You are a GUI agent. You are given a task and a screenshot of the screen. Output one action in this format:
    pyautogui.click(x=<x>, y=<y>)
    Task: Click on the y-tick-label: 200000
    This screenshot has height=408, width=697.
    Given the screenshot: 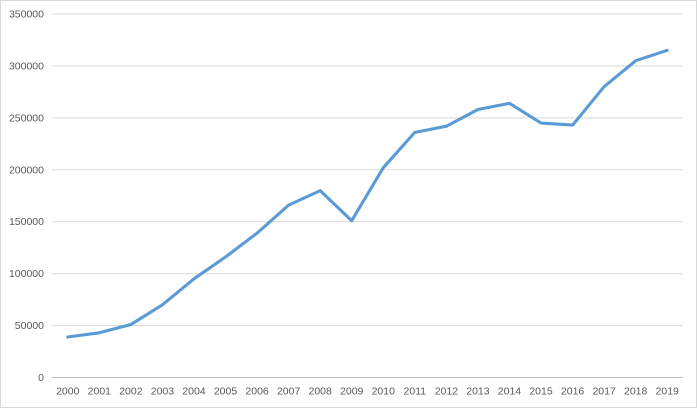 What is the action you would take?
    pyautogui.click(x=26, y=170)
    